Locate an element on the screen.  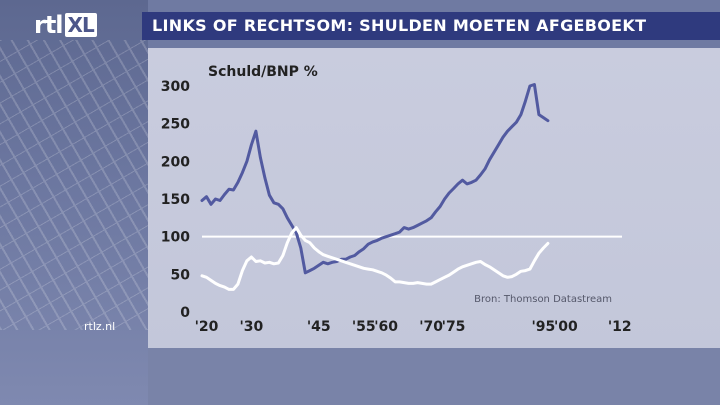
x-tick-label: '60 is located at coordinates (386, 327).